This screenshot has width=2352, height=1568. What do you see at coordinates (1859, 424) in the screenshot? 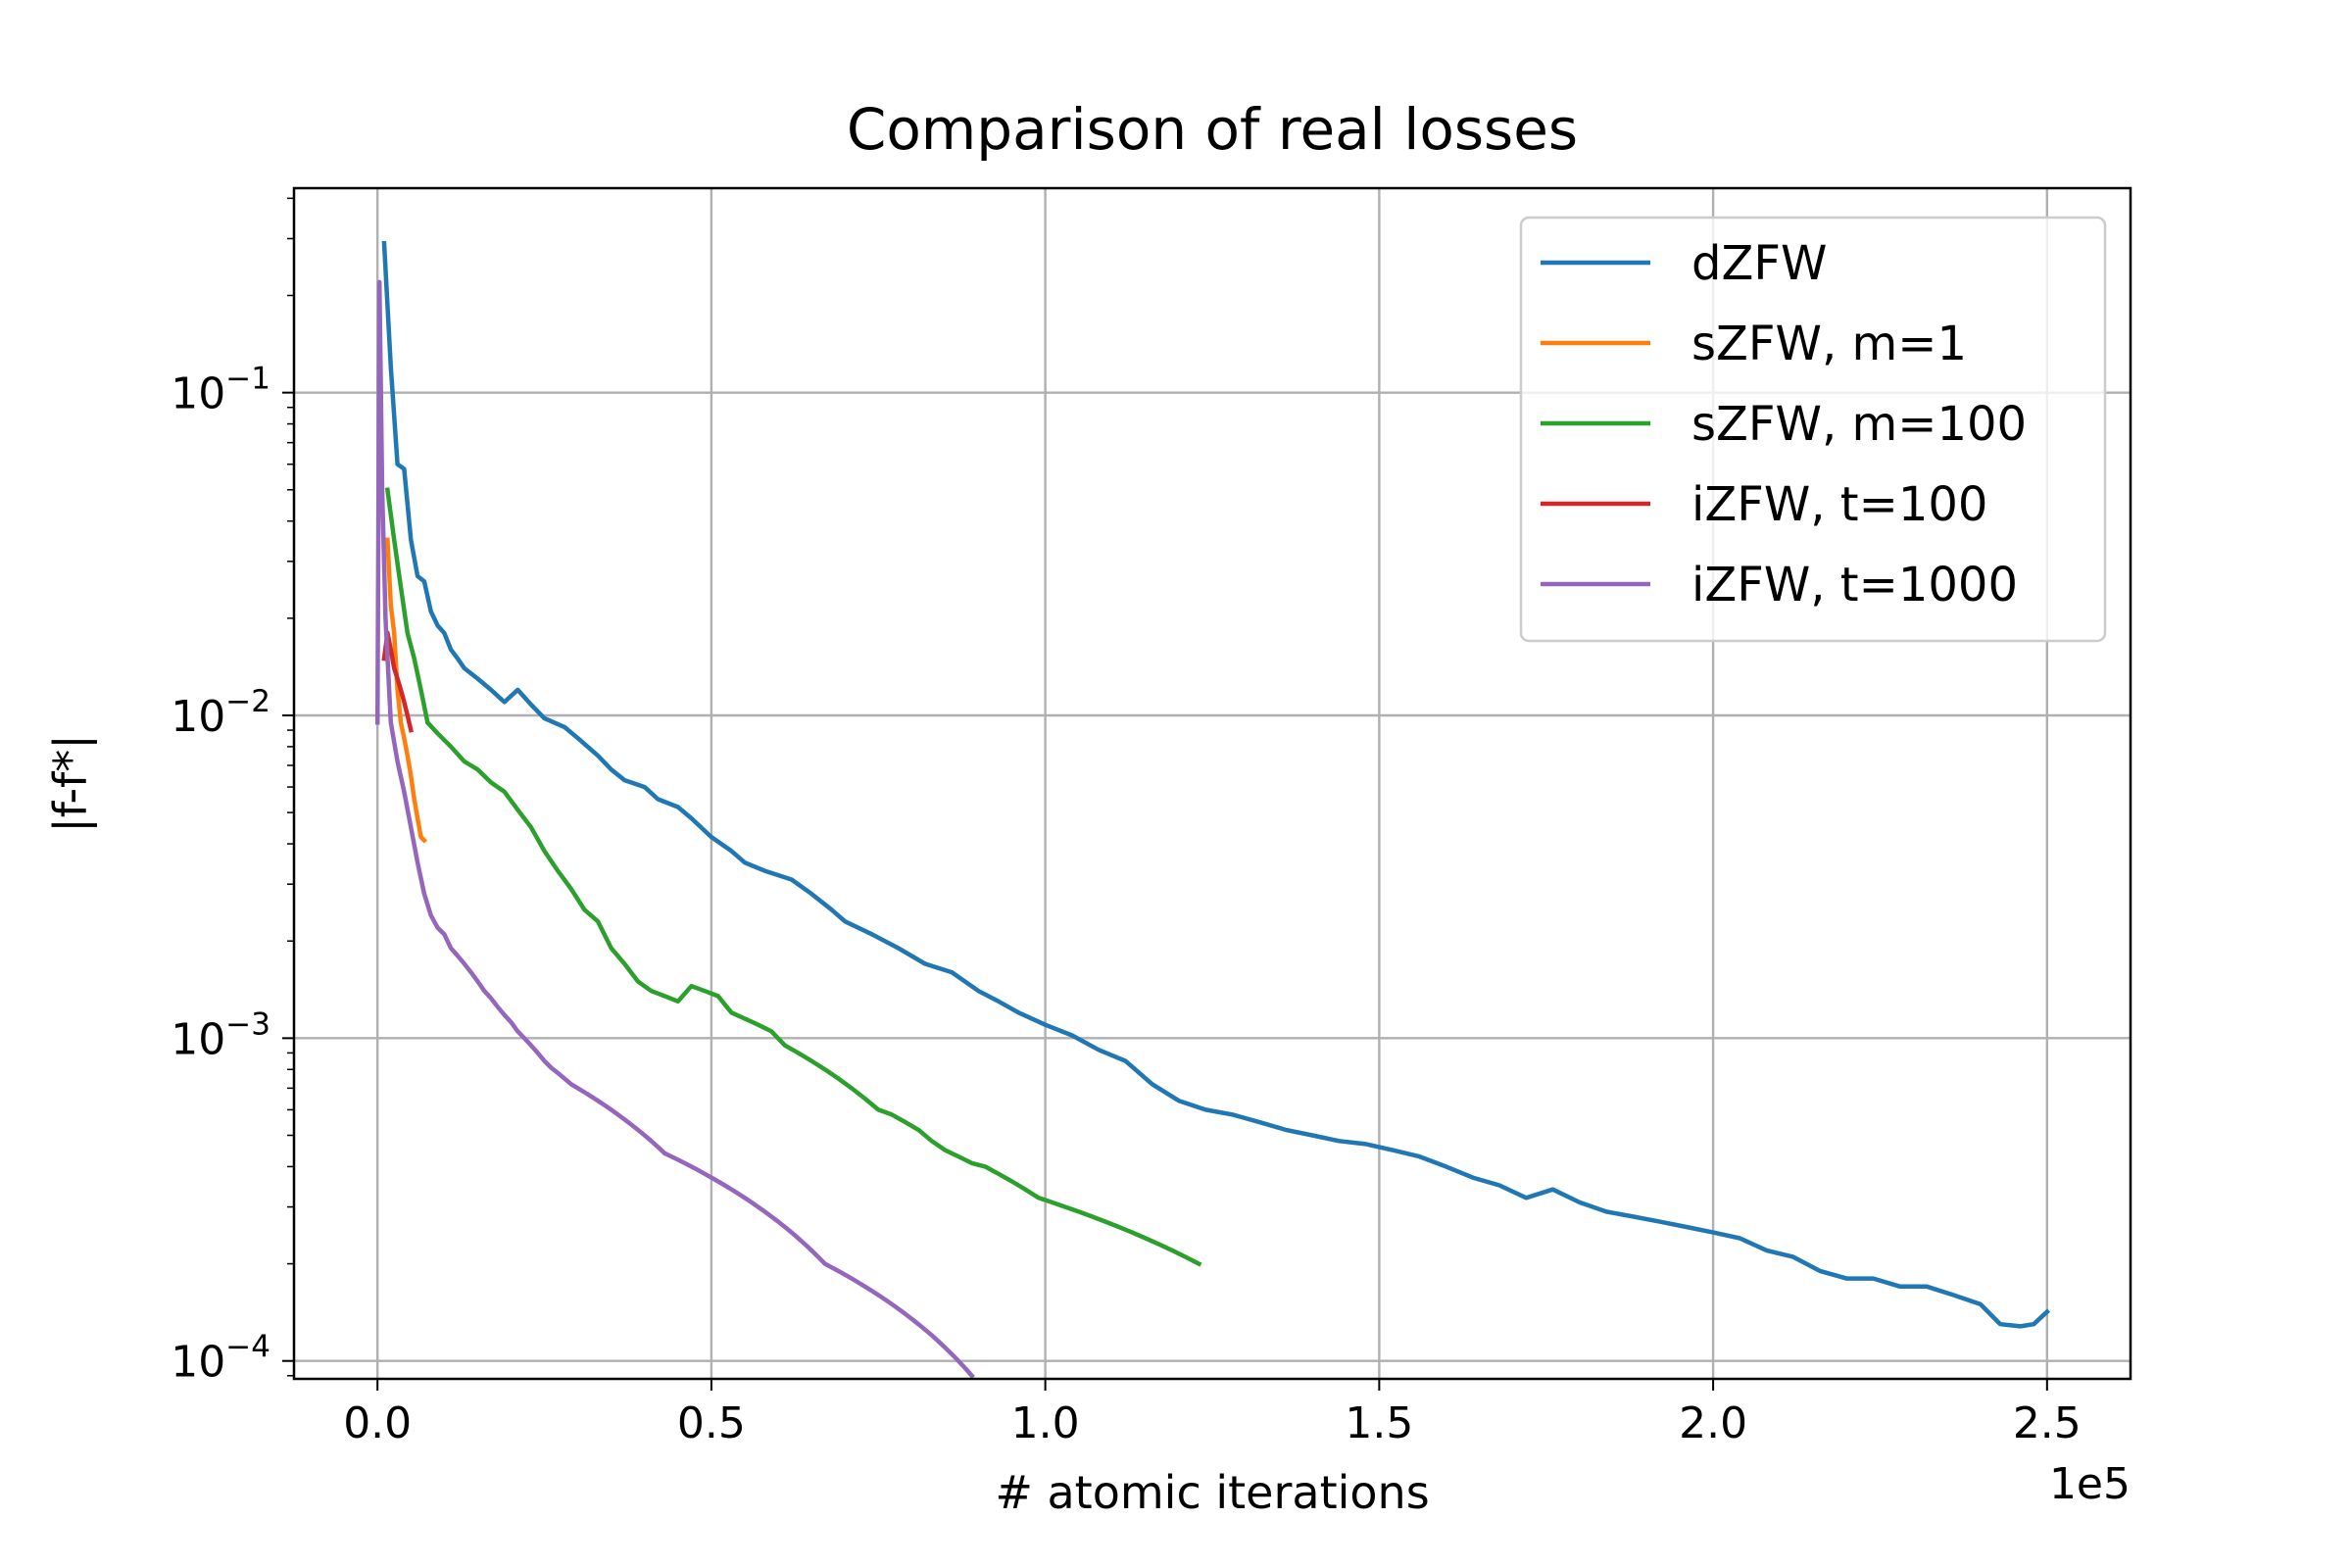
I see `legend-label: sZFW, m=100` at bounding box center [1859, 424].